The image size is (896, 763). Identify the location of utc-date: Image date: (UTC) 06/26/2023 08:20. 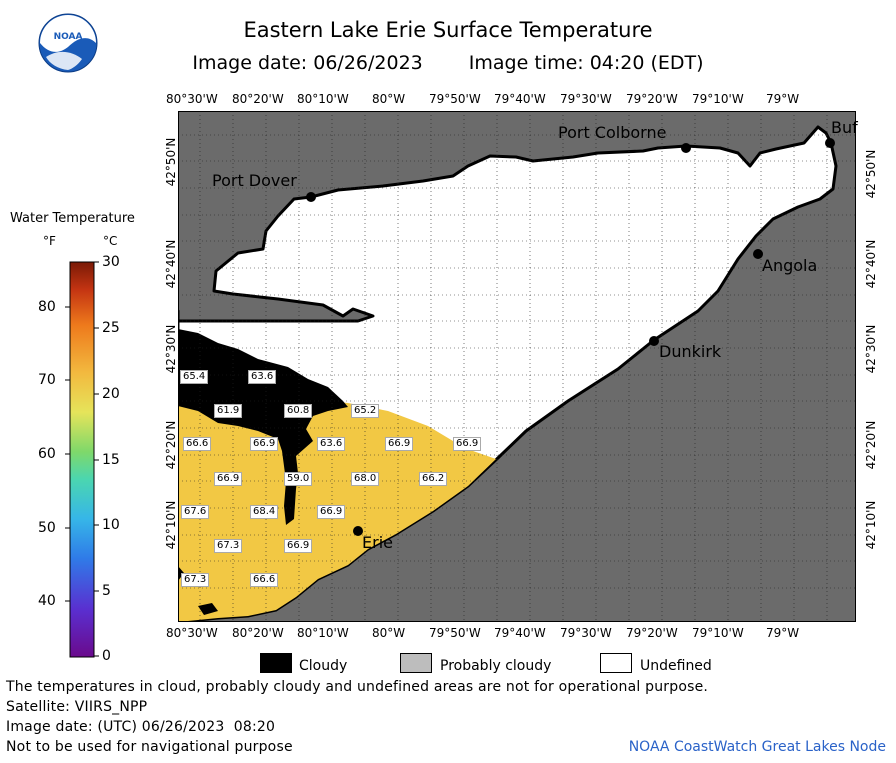
(141, 727).